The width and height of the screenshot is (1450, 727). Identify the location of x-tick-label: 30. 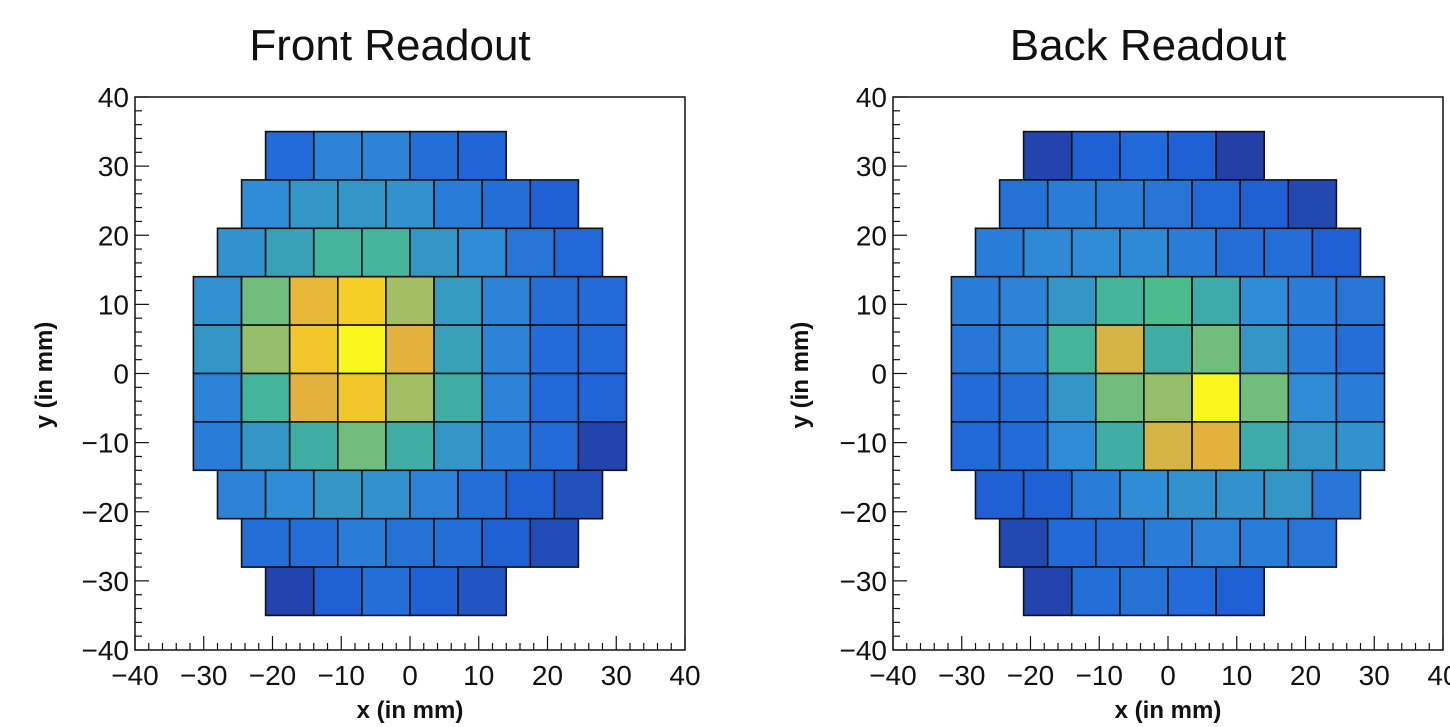
(1374, 675).